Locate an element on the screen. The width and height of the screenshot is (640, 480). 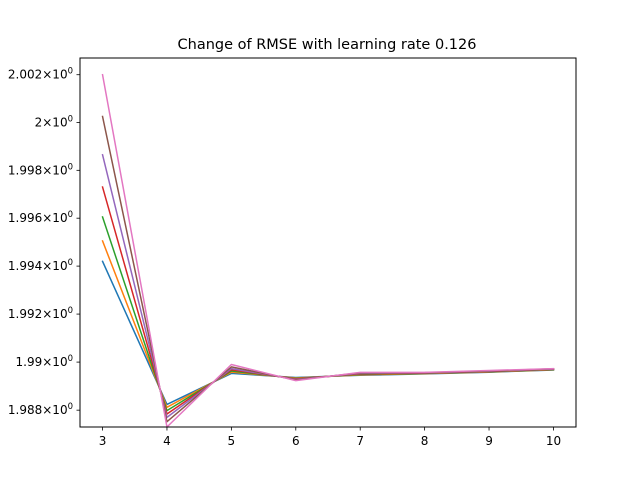
x-tick-label: 6 is located at coordinates (296, 441).